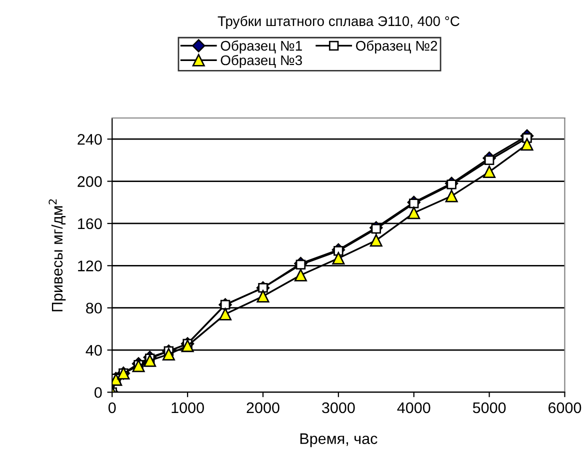 This screenshot has height=472, width=584. What do you see at coordinates (413, 408) in the screenshot?
I see `x-tick-label: 4000` at bounding box center [413, 408].